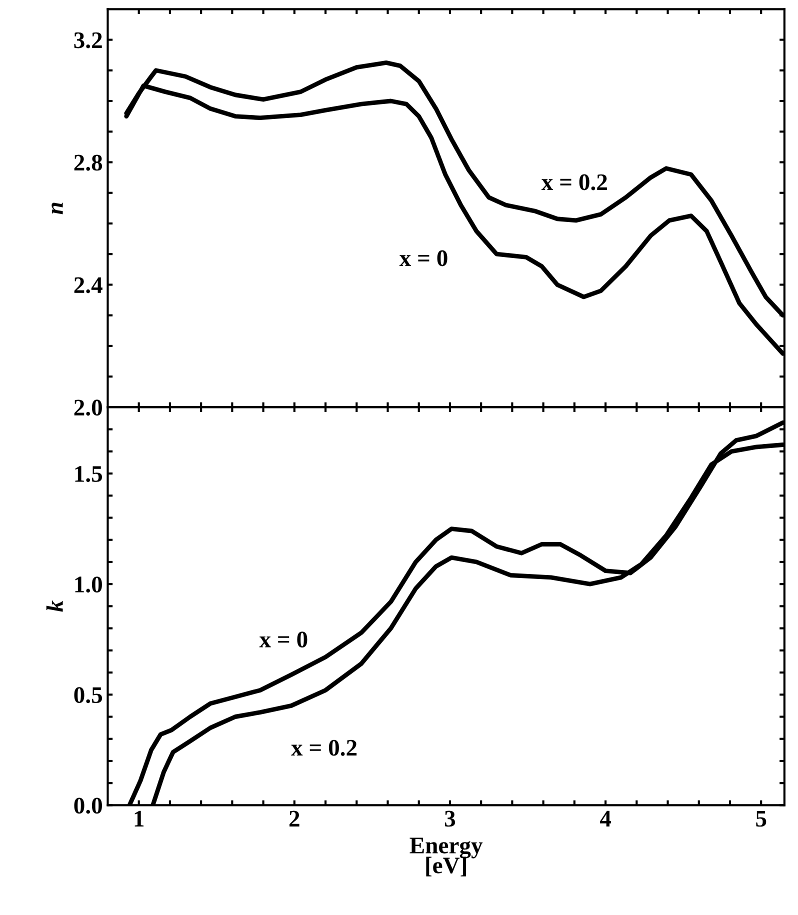  What do you see at coordinates (446, 857) in the screenshot?
I see `x-axis-title: Energy [eV]` at bounding box center [446, 857].